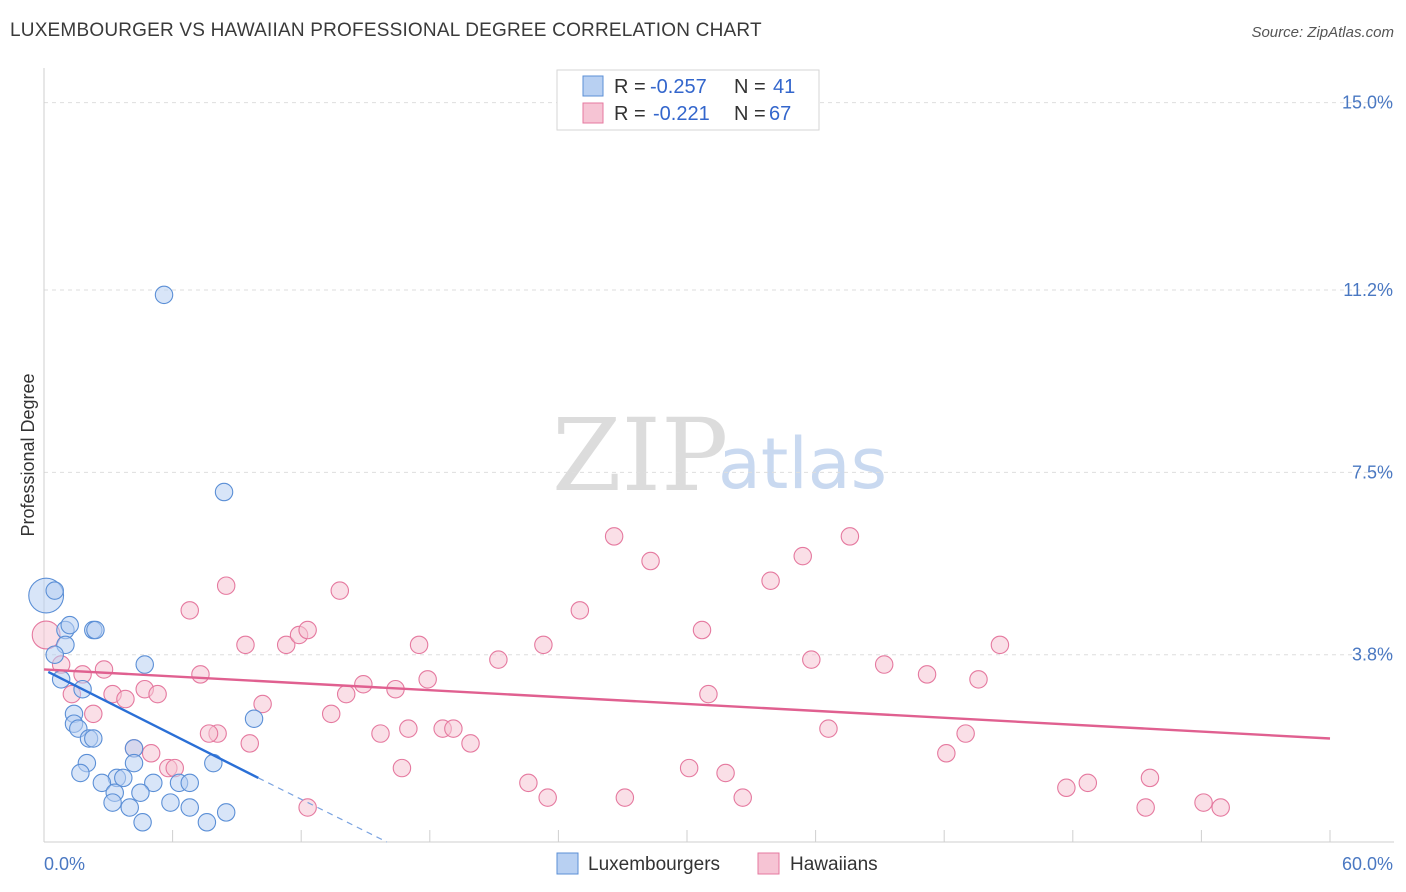  What do you see at coordinates (640, 455) in the screenshot?
I see `watermark-zip: ZIP` at bounding box center [640, 455].